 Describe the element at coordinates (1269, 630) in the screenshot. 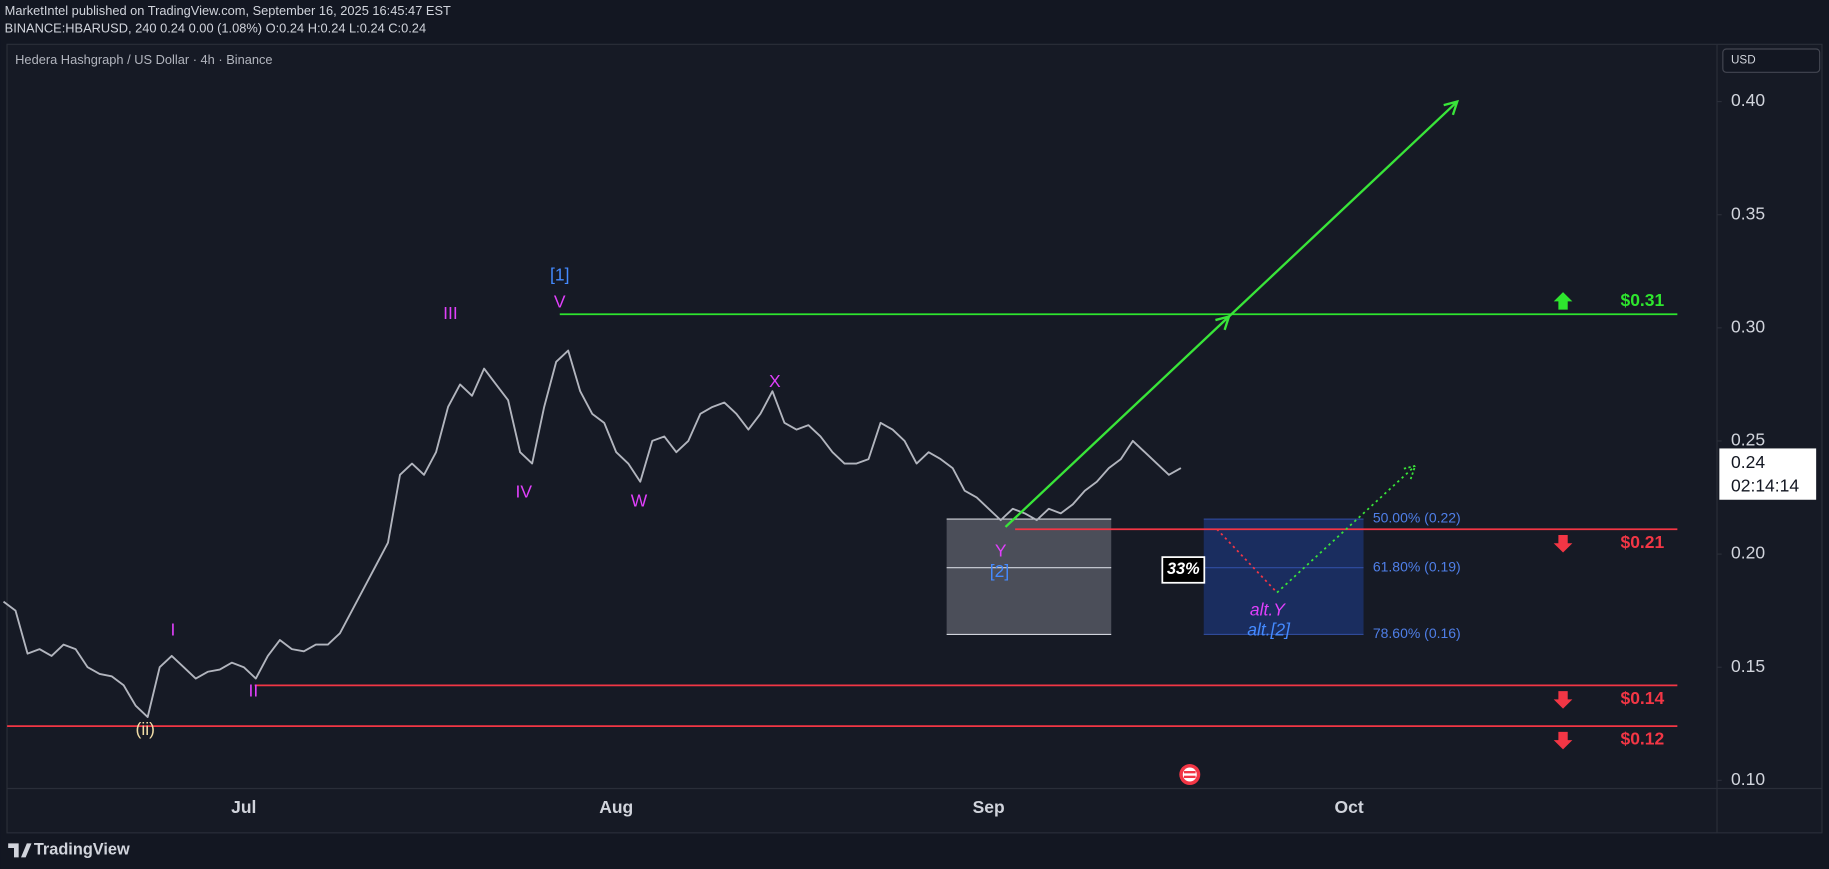

I see `wave-label: alt.[2]` at that location.